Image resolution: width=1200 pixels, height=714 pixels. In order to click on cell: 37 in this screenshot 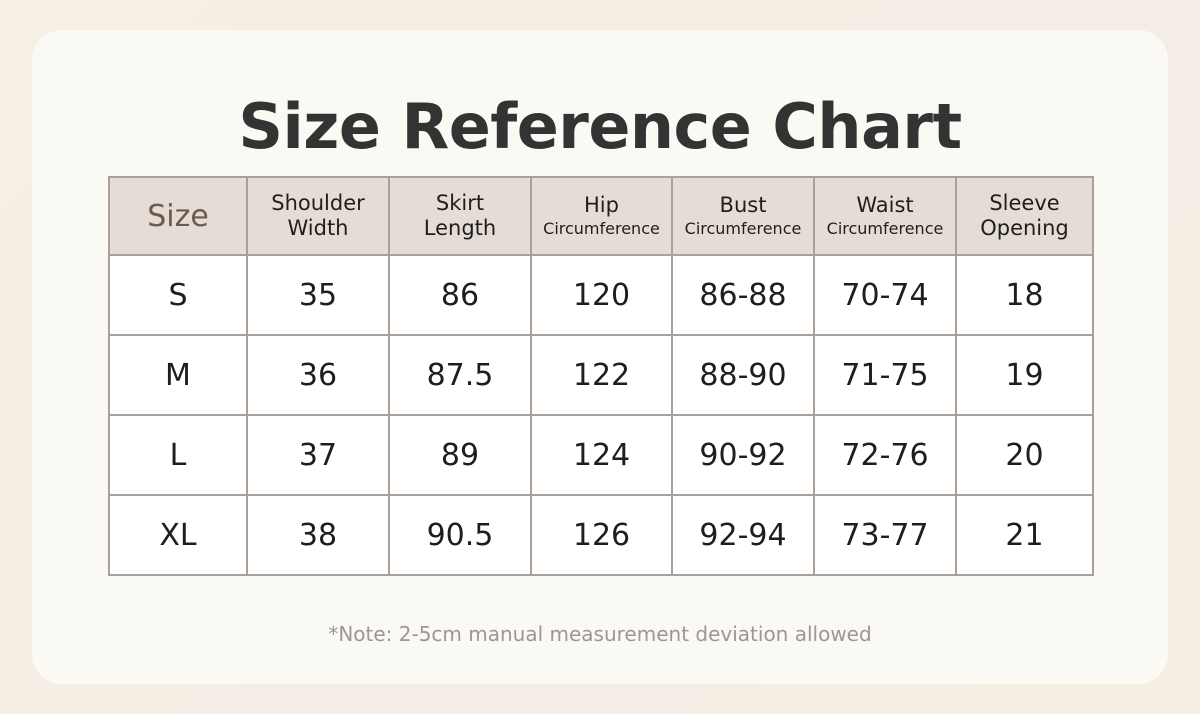, I will do `click(318, 455)`.